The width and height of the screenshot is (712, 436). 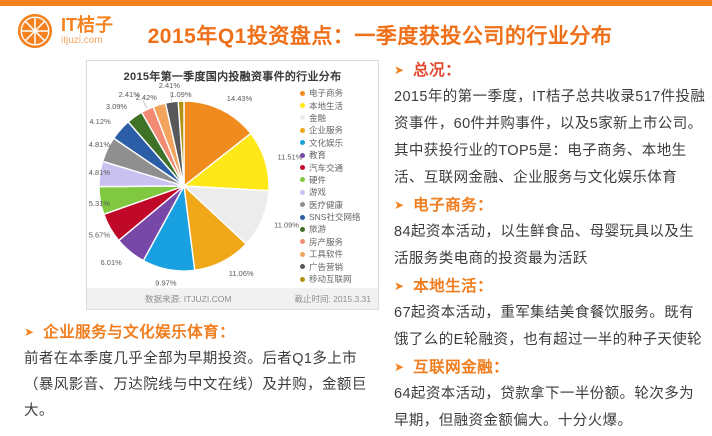 I want to click on legend-label: 旅游, so click(x=317, y=229).